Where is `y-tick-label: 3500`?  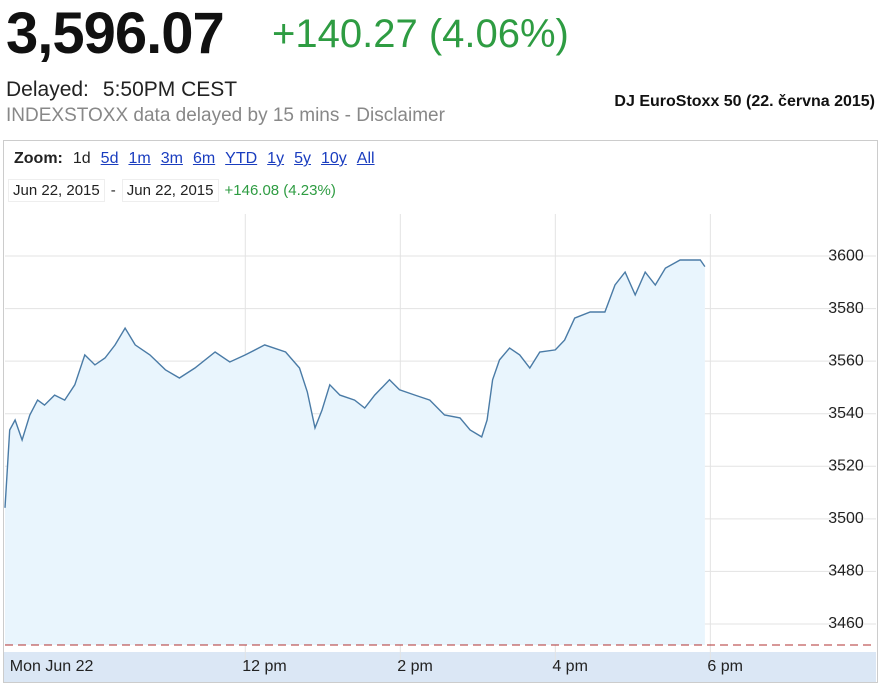
y-tick-label: 3500 is located at coordinates (846, 518).